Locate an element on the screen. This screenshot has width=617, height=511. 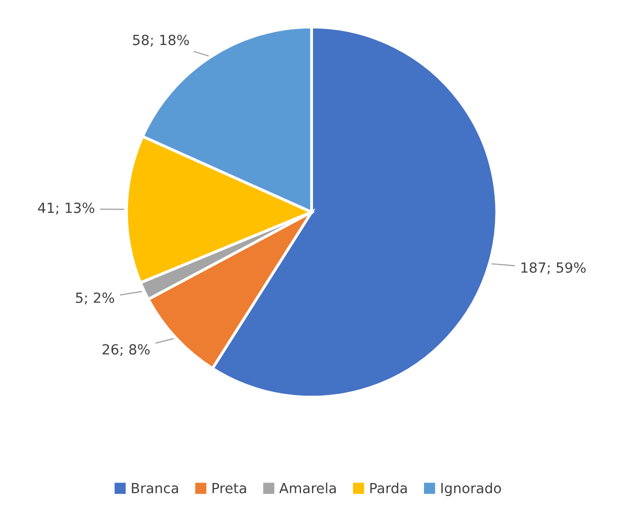
legend-label: Branca is located at coordinates (155, 488).